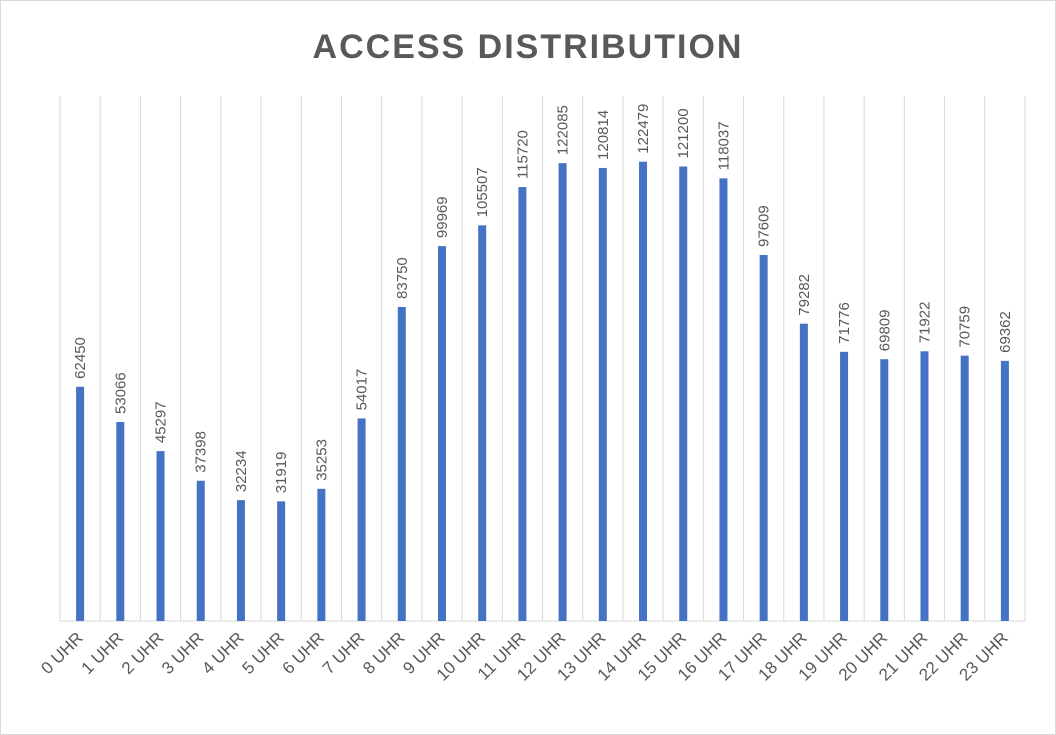  Describe the element at coordinates (563, 130) in the screenshot. I see `data-label: 122085` at that location.